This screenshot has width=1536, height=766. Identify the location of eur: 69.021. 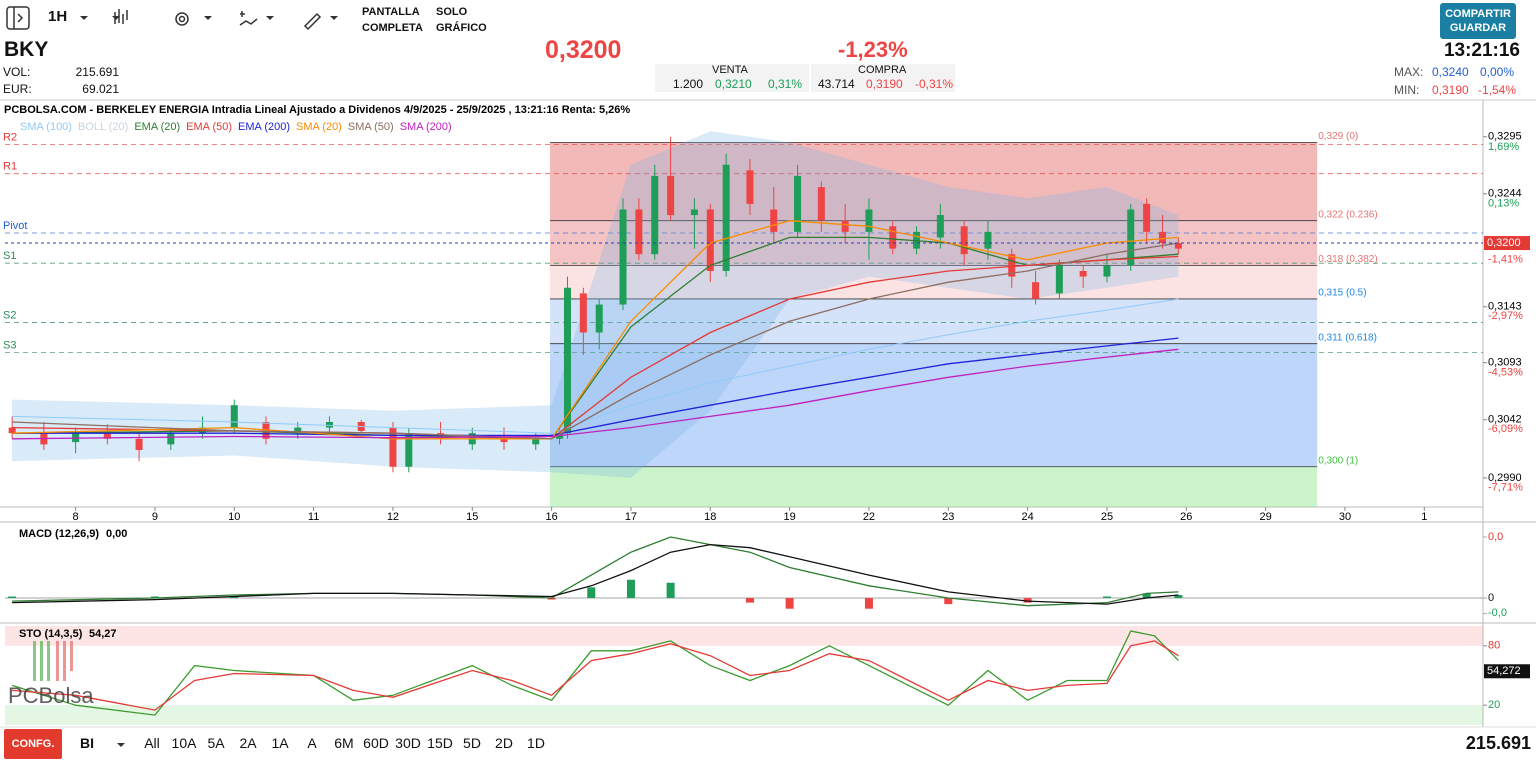
(100, 89).